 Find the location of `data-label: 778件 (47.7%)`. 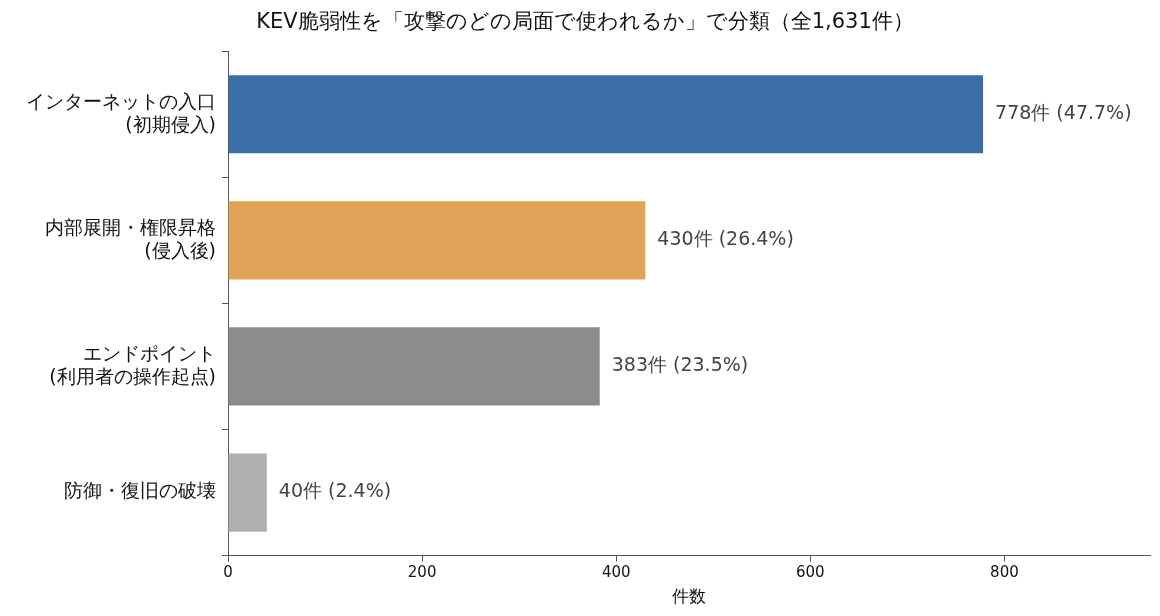

data-label: 778件 (47.7%) is located at coordinates (1063, 112).